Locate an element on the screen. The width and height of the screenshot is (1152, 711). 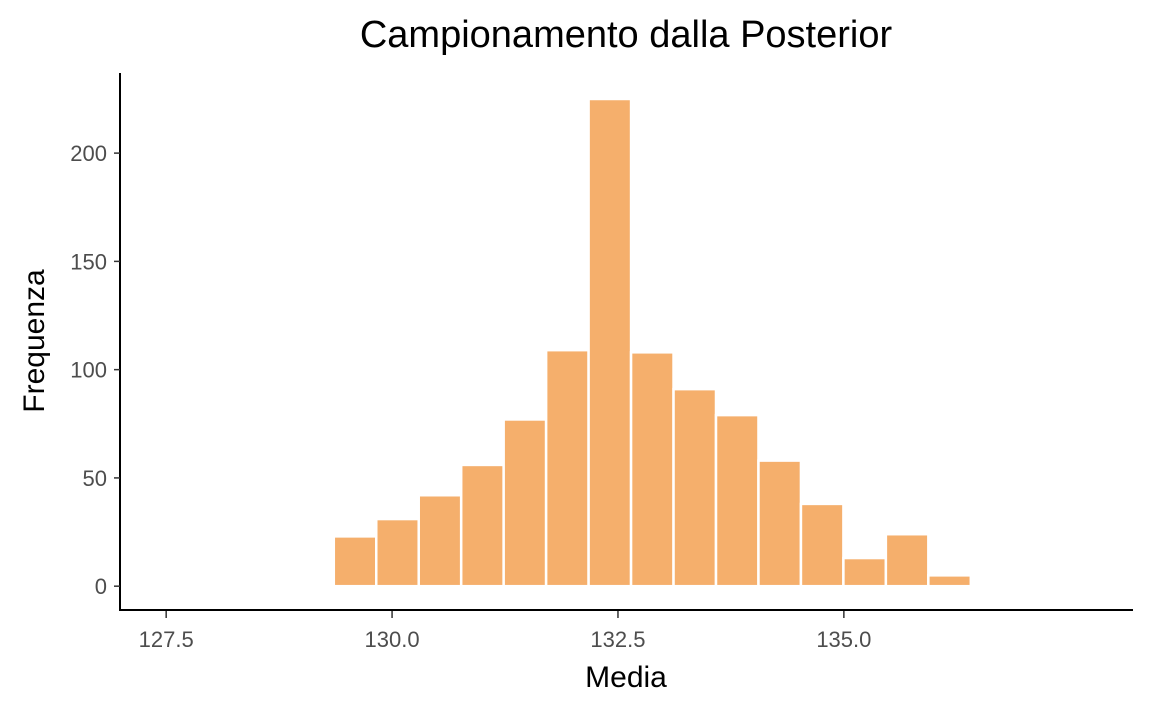
y-tick-label-1: 50 is located at coordinates (95, 478).